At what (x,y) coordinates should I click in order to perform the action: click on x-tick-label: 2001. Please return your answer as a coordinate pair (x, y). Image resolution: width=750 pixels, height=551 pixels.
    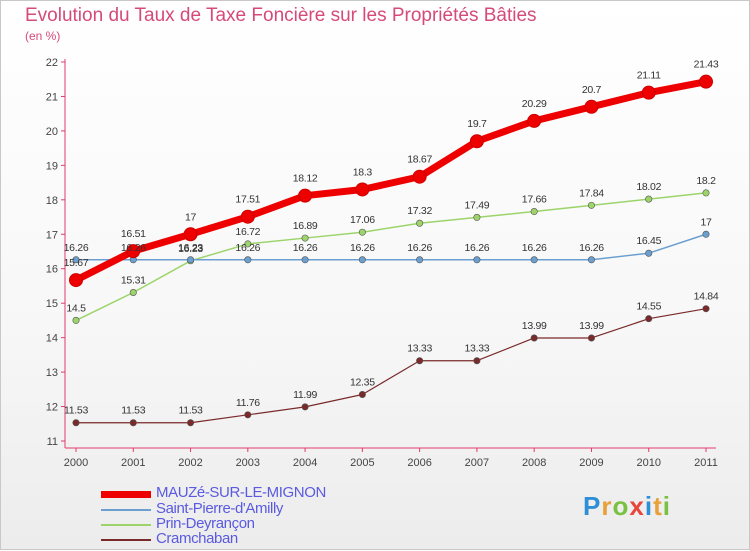
    Looking at the image, I should click on (133, 463).